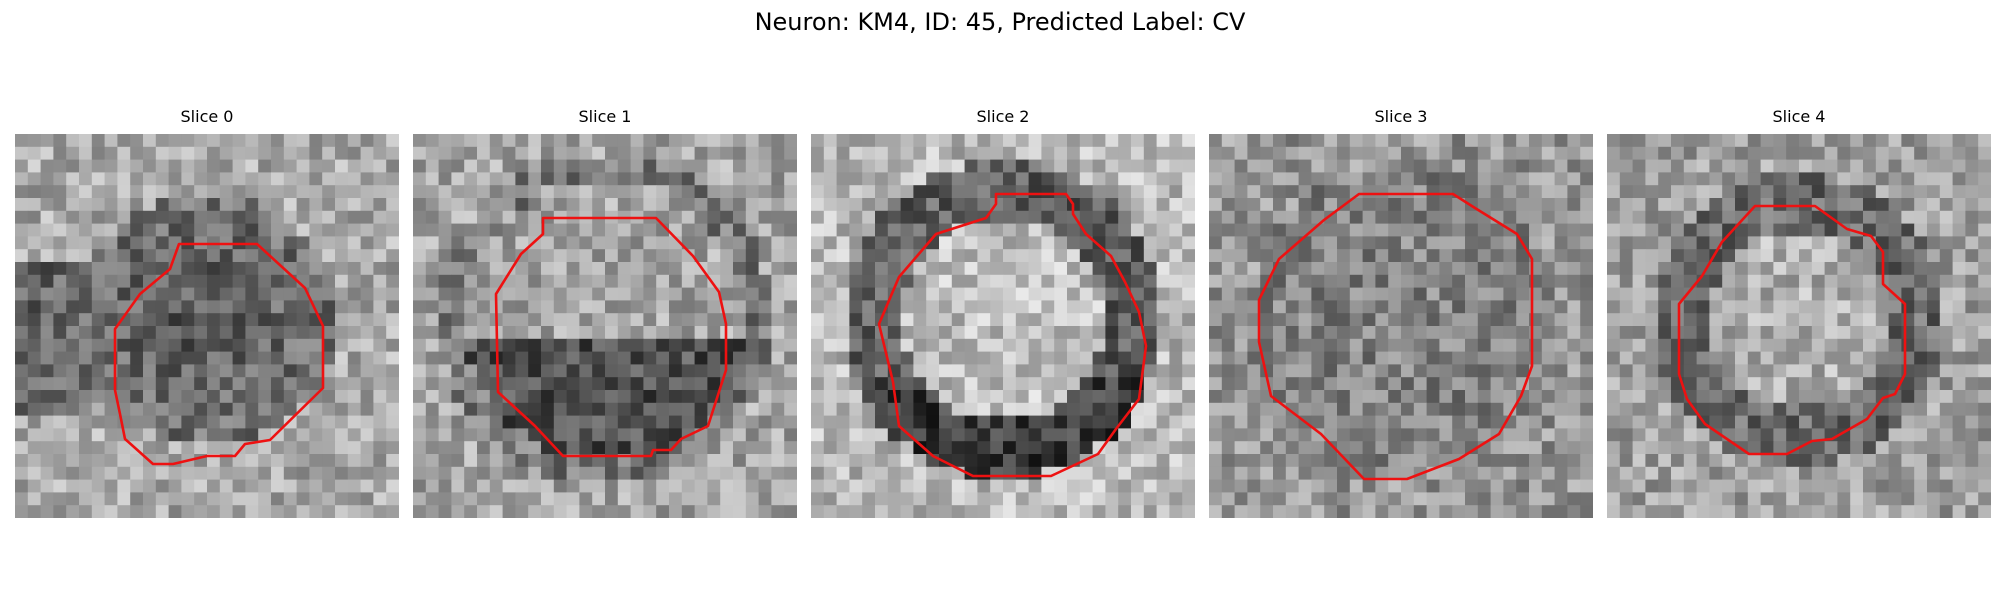  What do you see at coordinates (611, 337) in the screenshot?
I see `segmentation-outline` at bounding box center [611, 337].